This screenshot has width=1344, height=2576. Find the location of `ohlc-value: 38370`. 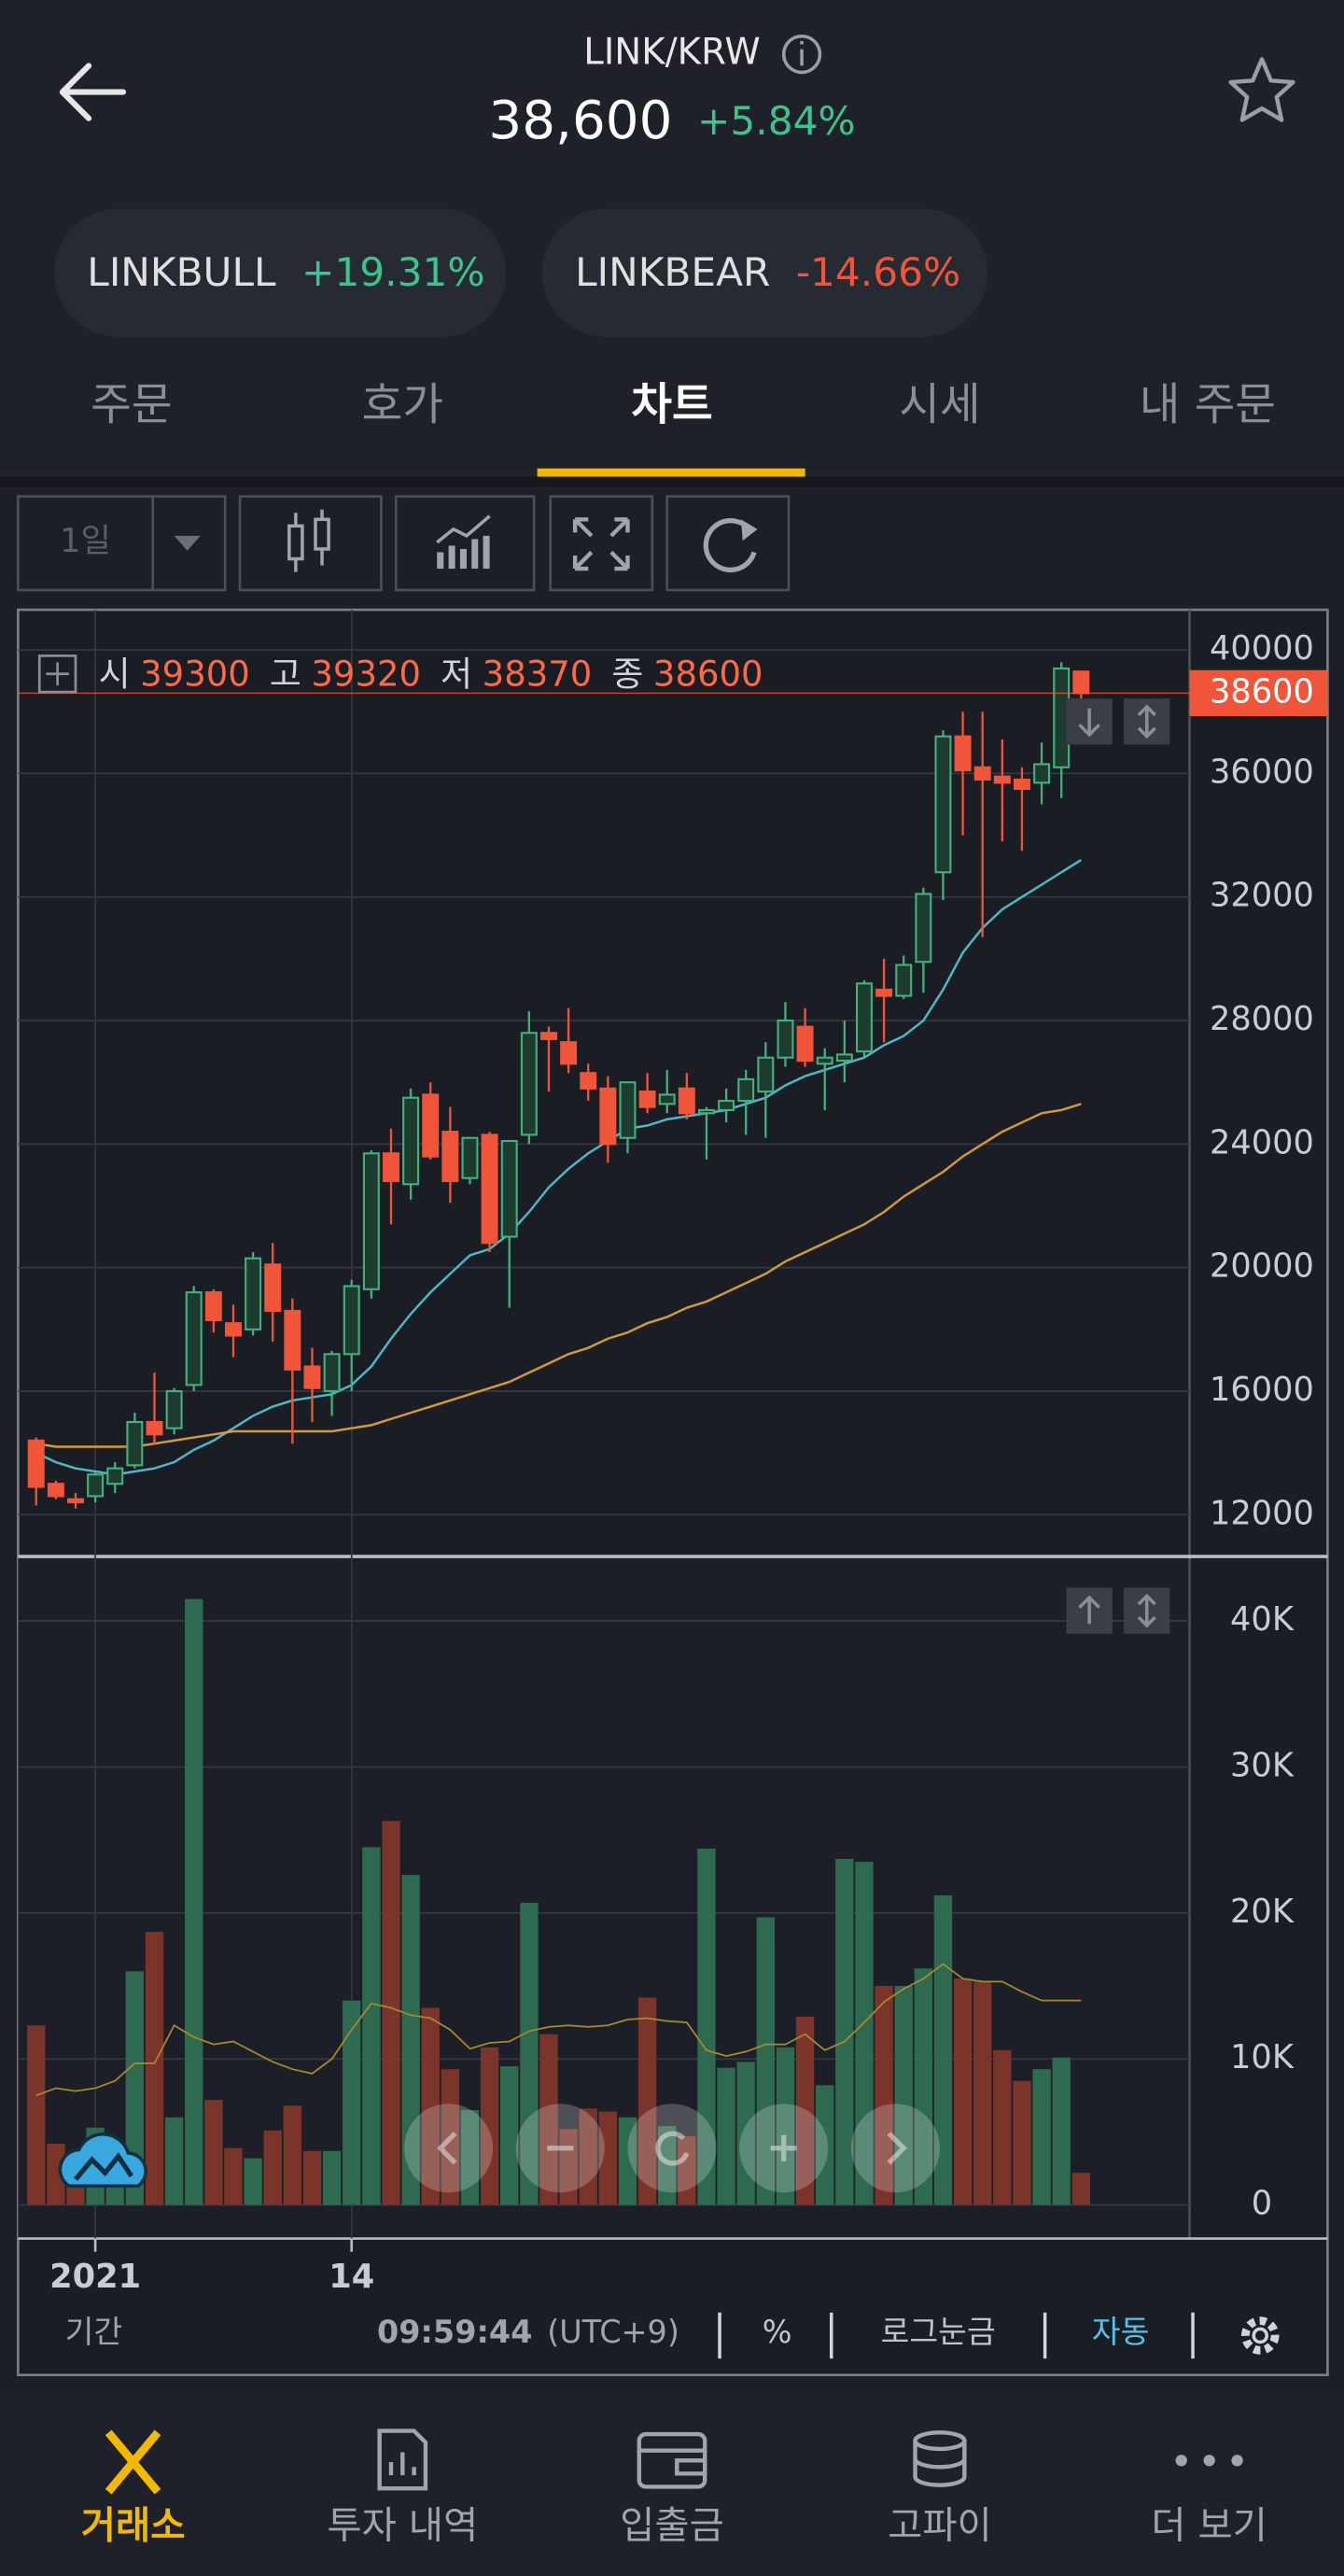

ohlc-value: 38370 is located at coordinates (538, 674).